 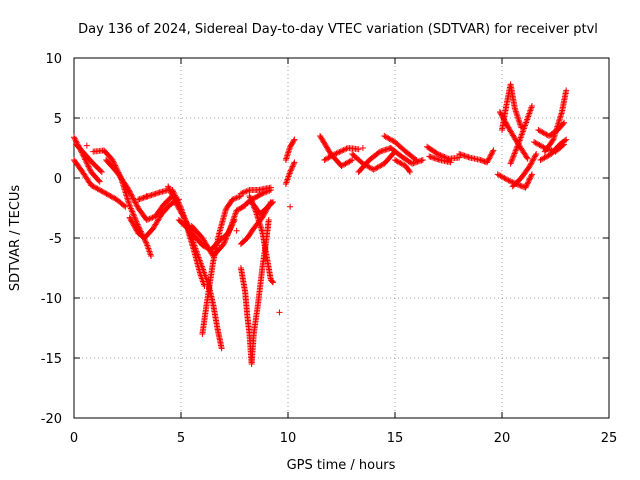 What do you see at coordinates (15, 238) in the screenshot?
I see `y-axis-label: SDTVAR / TECUs` at bounding box center [15, 238].